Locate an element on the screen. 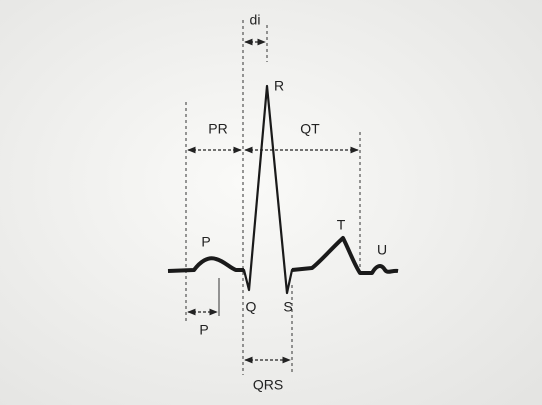 This screenshot has height=405, width=542. label-q: Q is located at coordinates (251, 307).